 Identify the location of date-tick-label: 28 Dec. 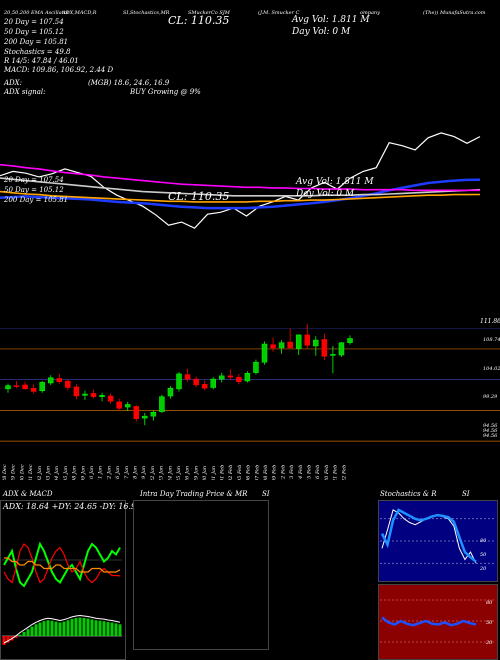
(5, 472).